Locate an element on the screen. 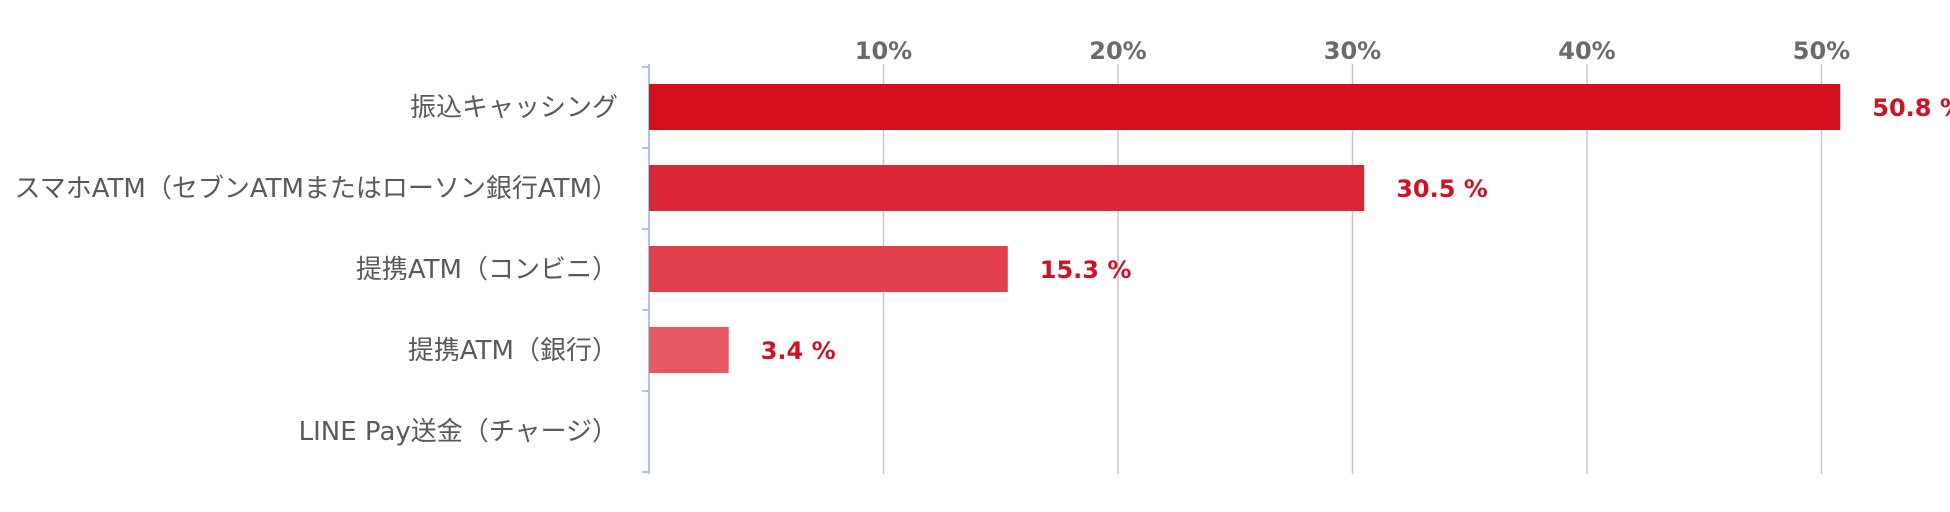 The height and width of the screenshot is (512, 1950). x-tick-labels: 10% 20% 30% 40% 50% is located at coordinates (1352, 51).